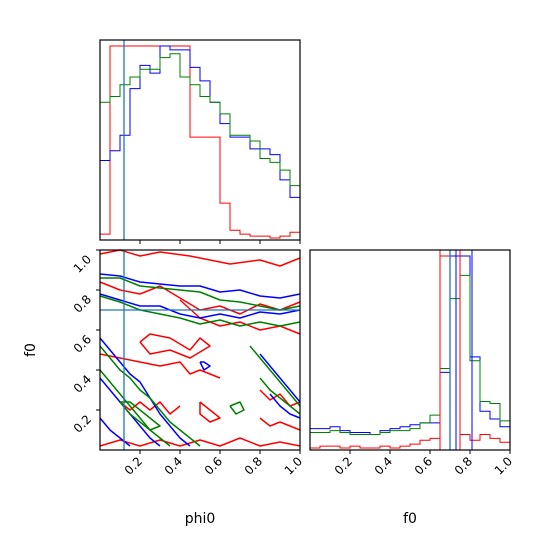 This screenshot has width=550, height=554. Describe the element at coordinates (82, 303) in the screenshot. I see `y-tick-label: 0.8` at that location.